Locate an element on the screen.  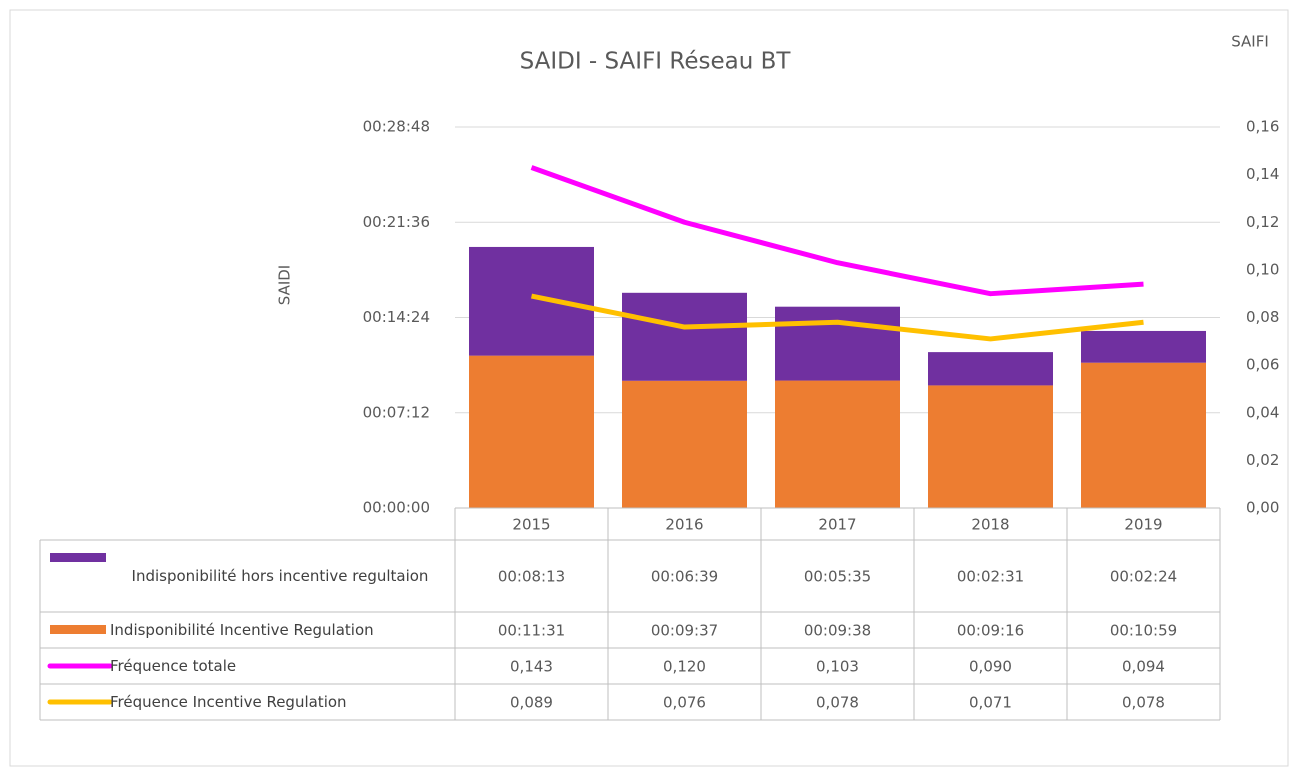
table-value: 0,076 is located at coordinates (684, 703).